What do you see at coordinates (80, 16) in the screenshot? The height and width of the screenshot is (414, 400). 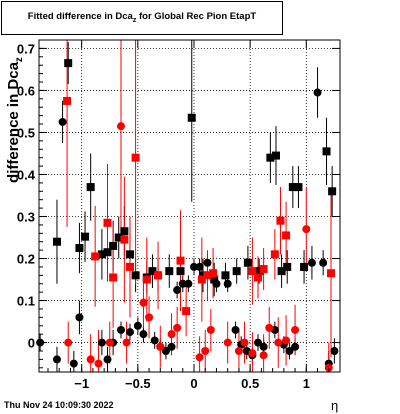 I see `title-main: Fitted difference in Dca` at bounding box center [80, 16].